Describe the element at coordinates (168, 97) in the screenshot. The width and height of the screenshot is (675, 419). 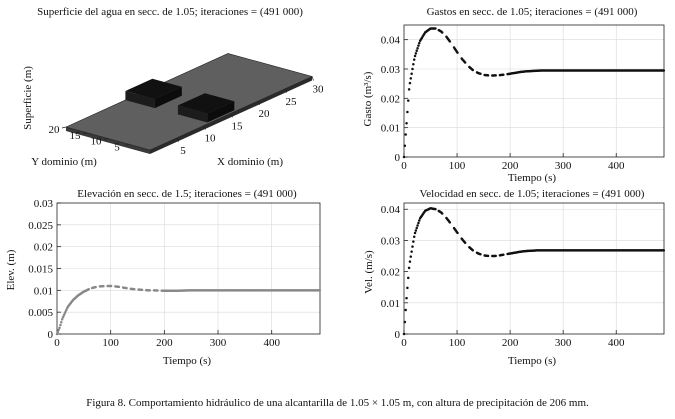
I see `surface-block-back-front` at that location.